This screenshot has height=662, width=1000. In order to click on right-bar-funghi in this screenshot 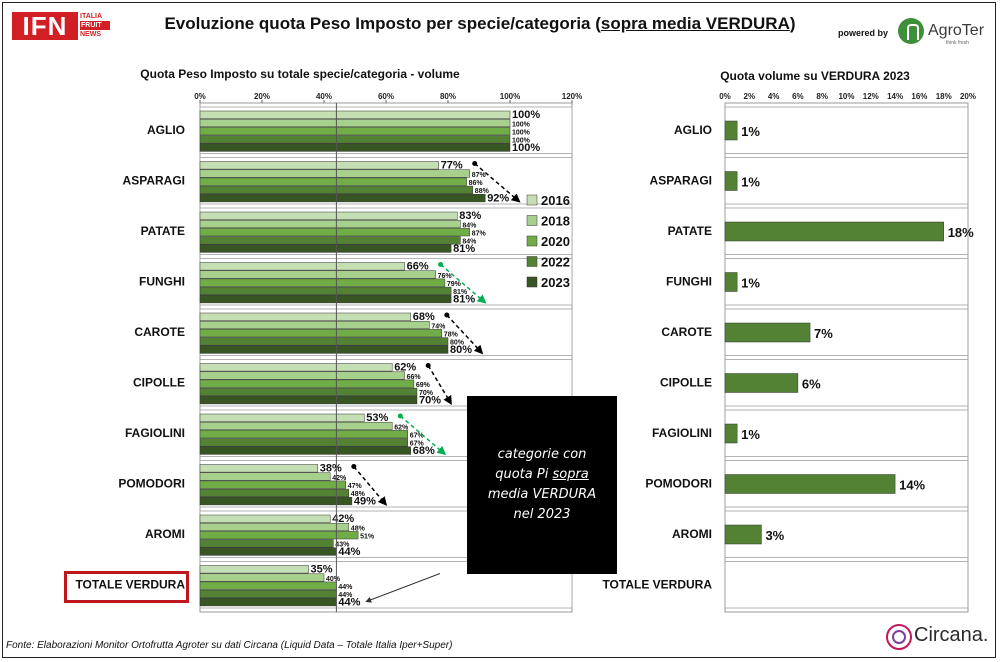, I will do `click(731, 282)`.